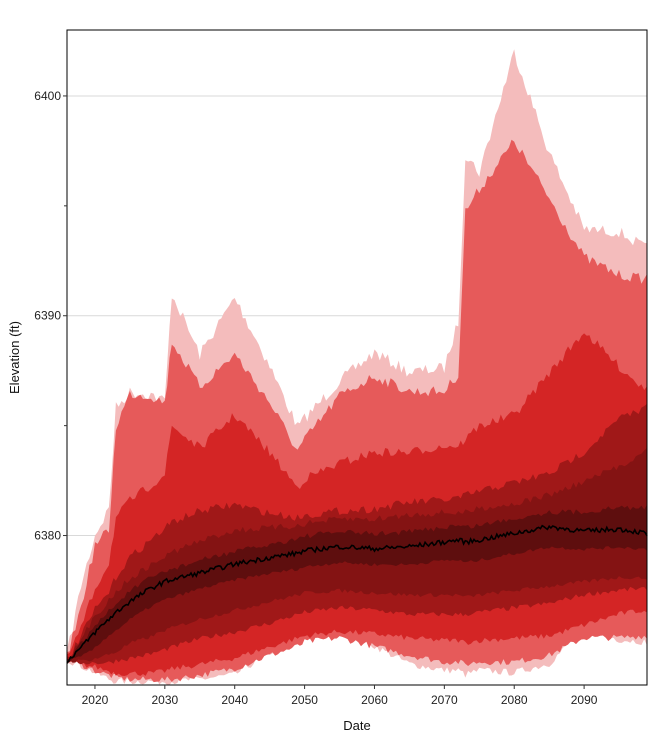 The height and width of the screenshot is (756, 658). Describe the element at coordinates (584, 700) in the screenshot. I see `x-tick-label: 2090` at that location.